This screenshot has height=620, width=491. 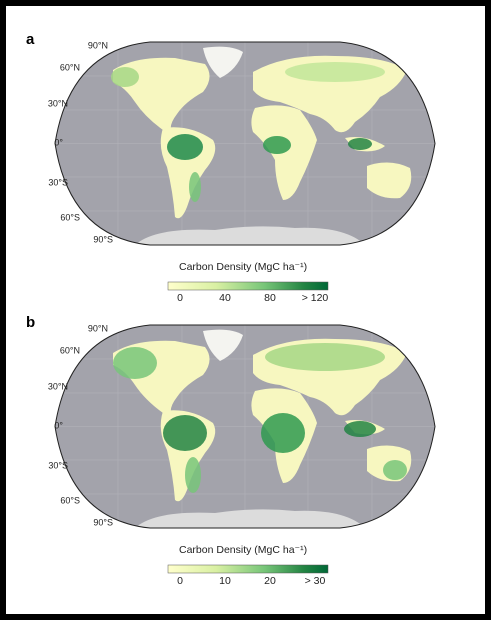 I want to click on panel-label: a, so click(x=30, y=39).